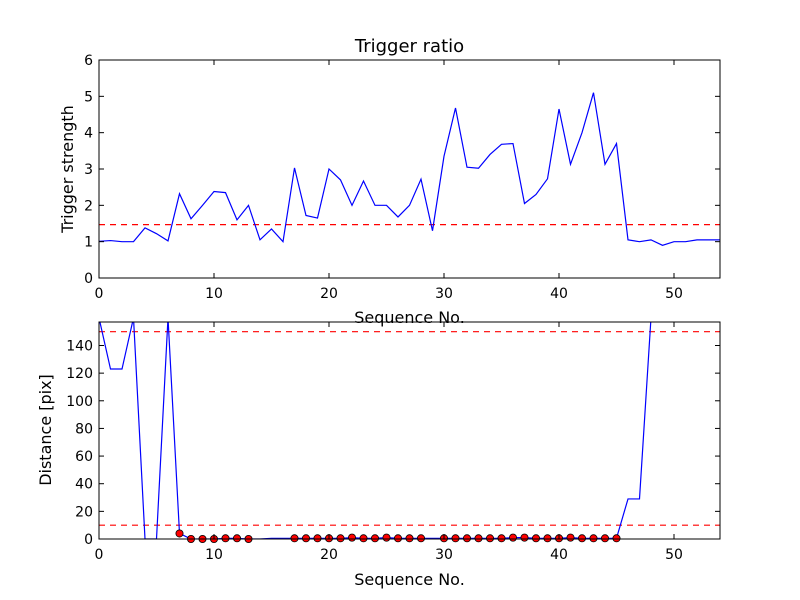 The height and width of the screenshot is (600, 800). Describe the element at coordinates (67, 169) in the screenshot. I see `y-axis-label: Trigger strength` at that location.